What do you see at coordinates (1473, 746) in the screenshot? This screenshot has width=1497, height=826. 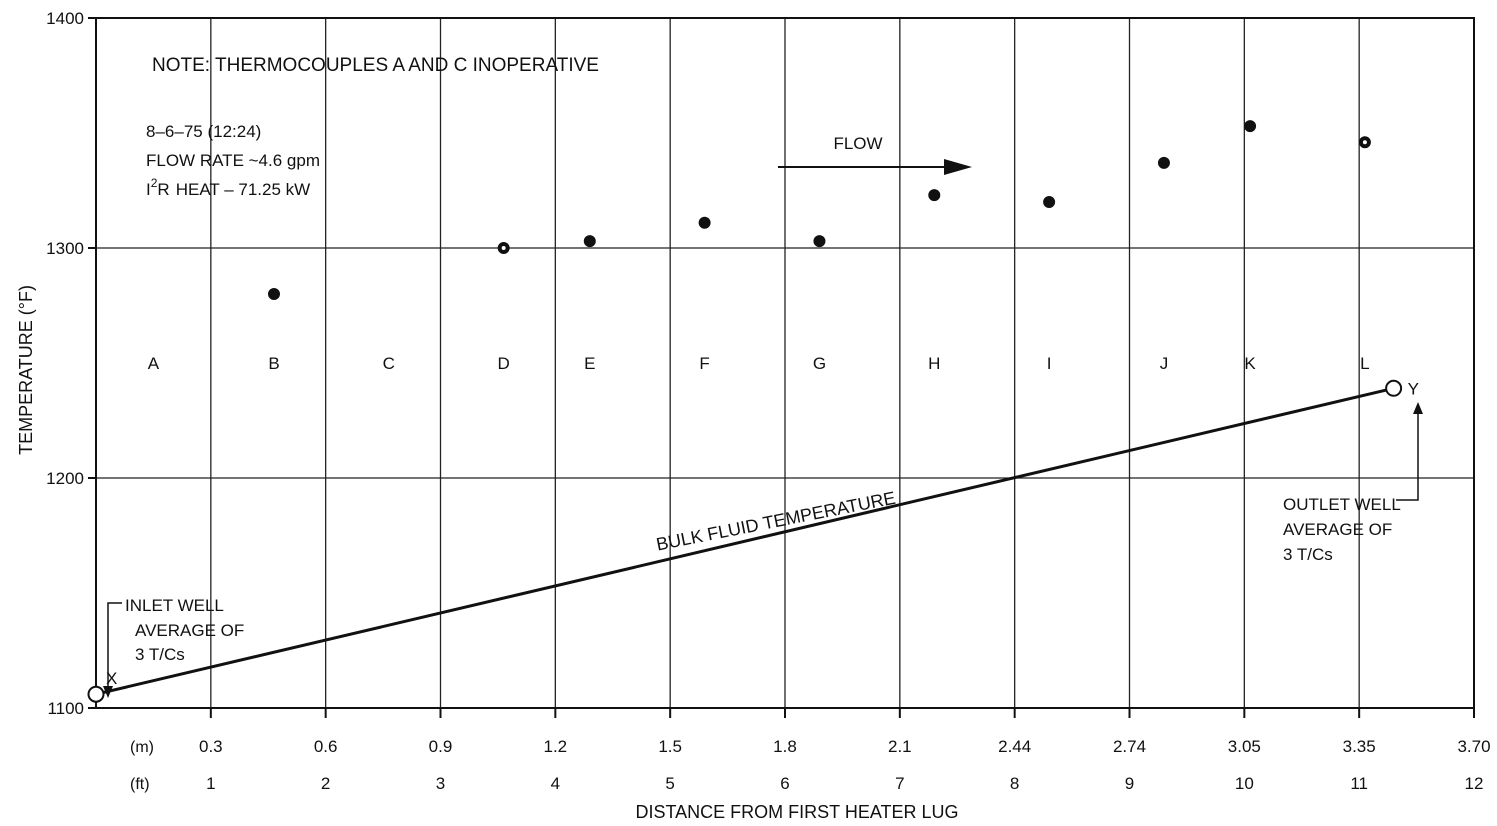 I see `x-tick-label-m: 3.70` at bounding box center [1473, 746].